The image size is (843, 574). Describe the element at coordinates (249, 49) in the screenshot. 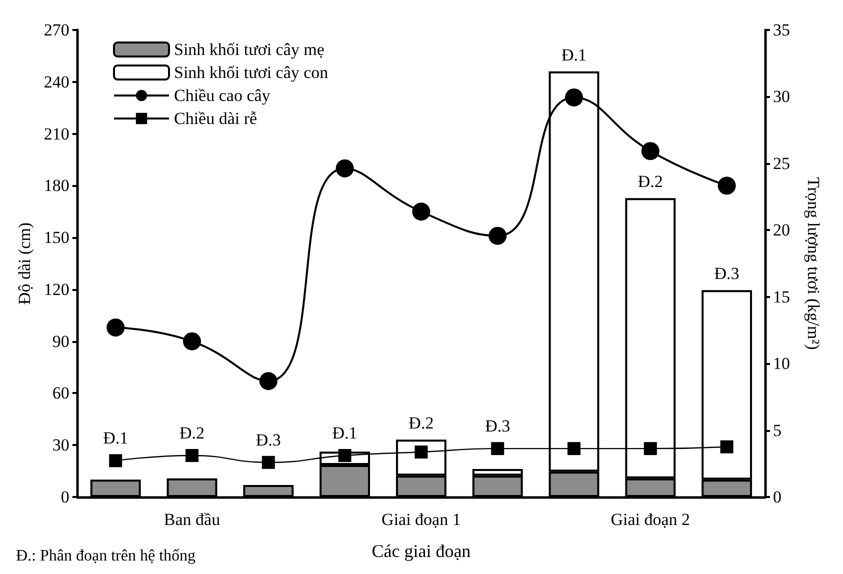

I see `legend-label: Sinh khối tươi cây mẹ` at that location.